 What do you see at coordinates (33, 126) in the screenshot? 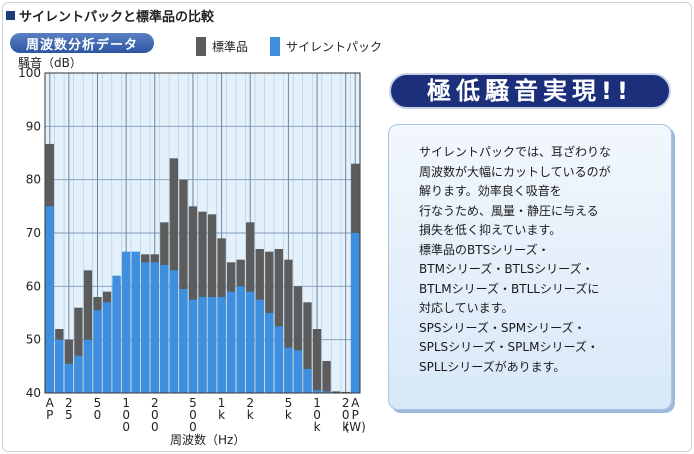
I see `y-tick-label: 90` at bounding box center [33, 126].